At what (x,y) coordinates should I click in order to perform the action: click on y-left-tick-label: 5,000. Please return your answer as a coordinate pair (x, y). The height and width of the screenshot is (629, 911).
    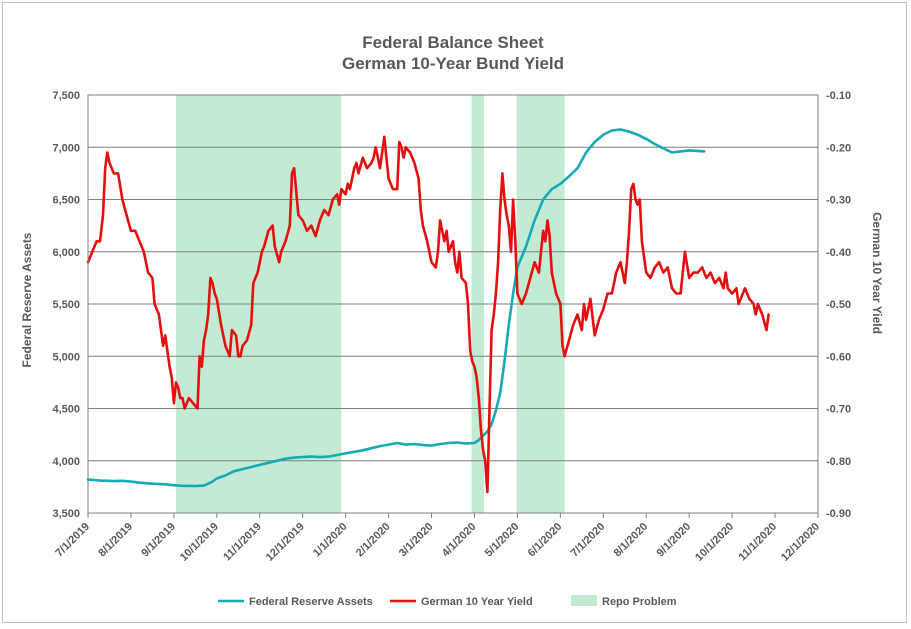
    Looking at the image, I should click on (66, 357).